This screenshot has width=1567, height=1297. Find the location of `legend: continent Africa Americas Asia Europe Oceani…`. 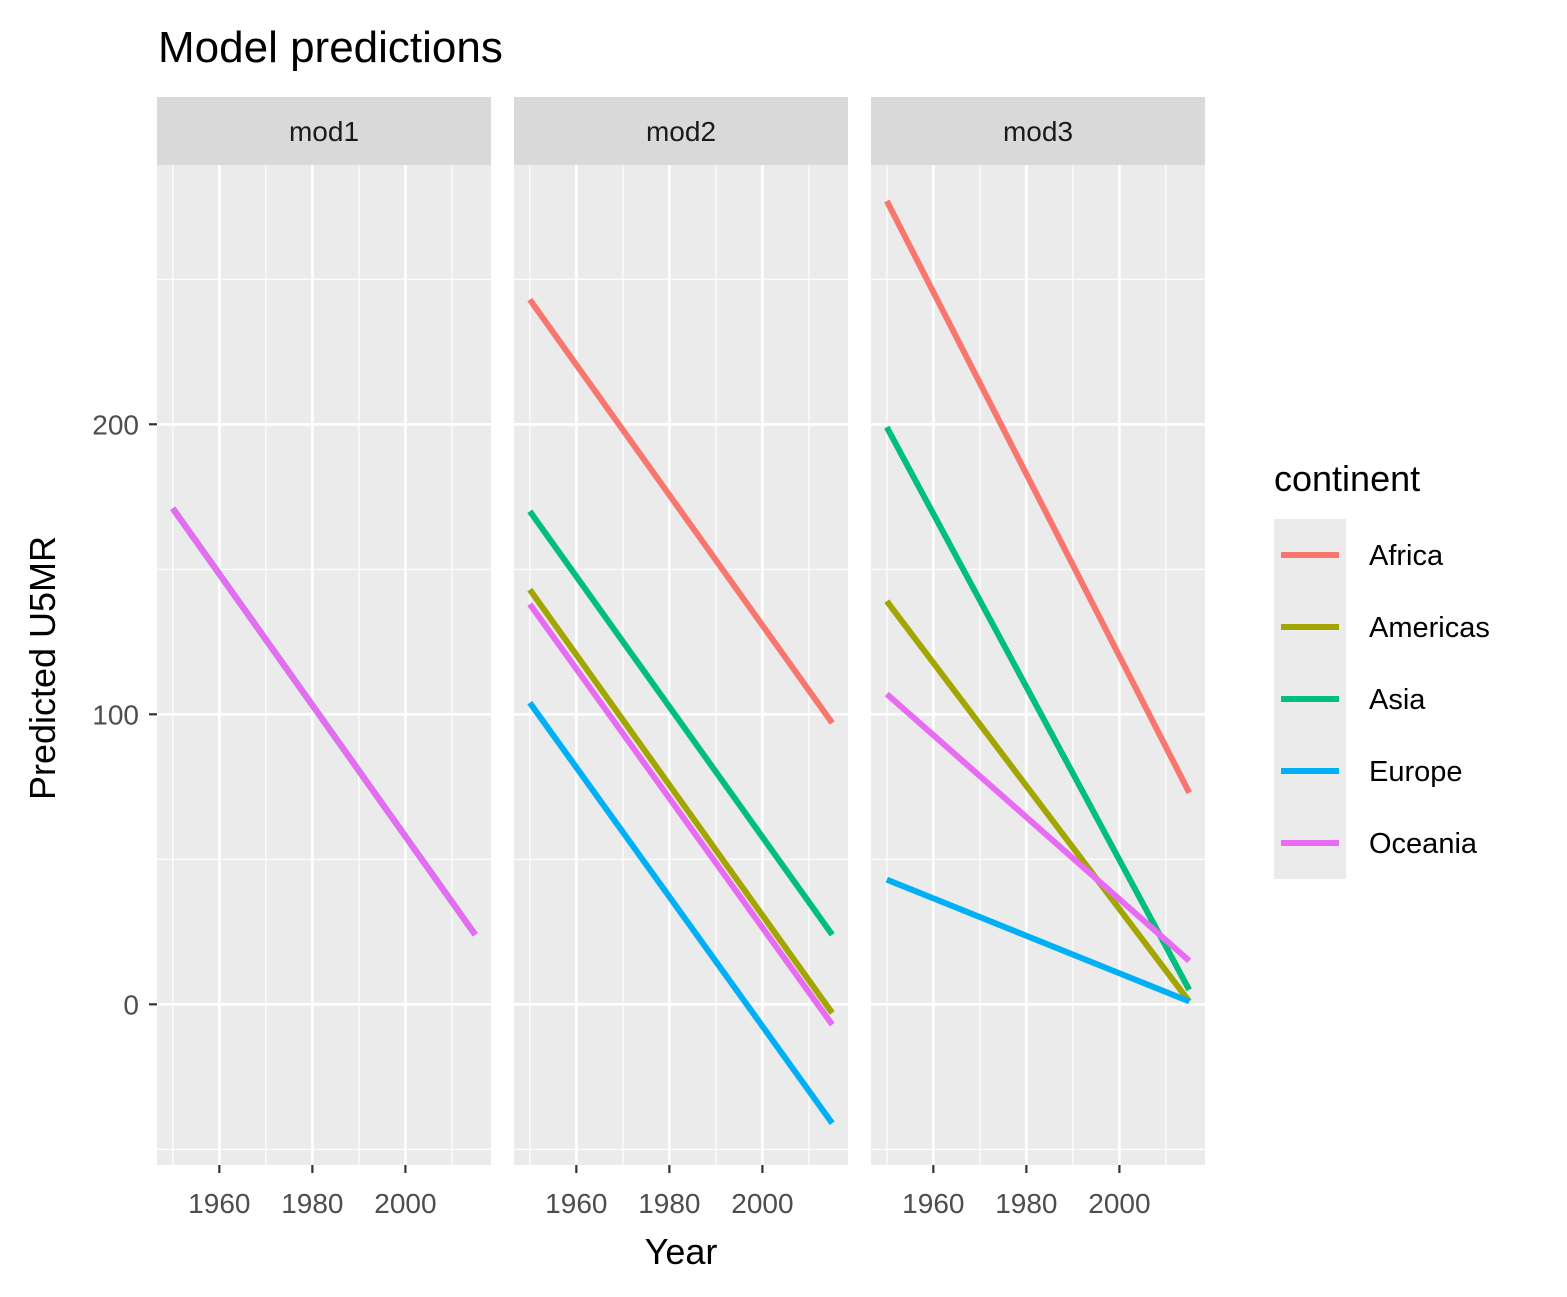

legend: continent Africa Americas Asia Europe Oceani… is located at coordinates (1382, 668).